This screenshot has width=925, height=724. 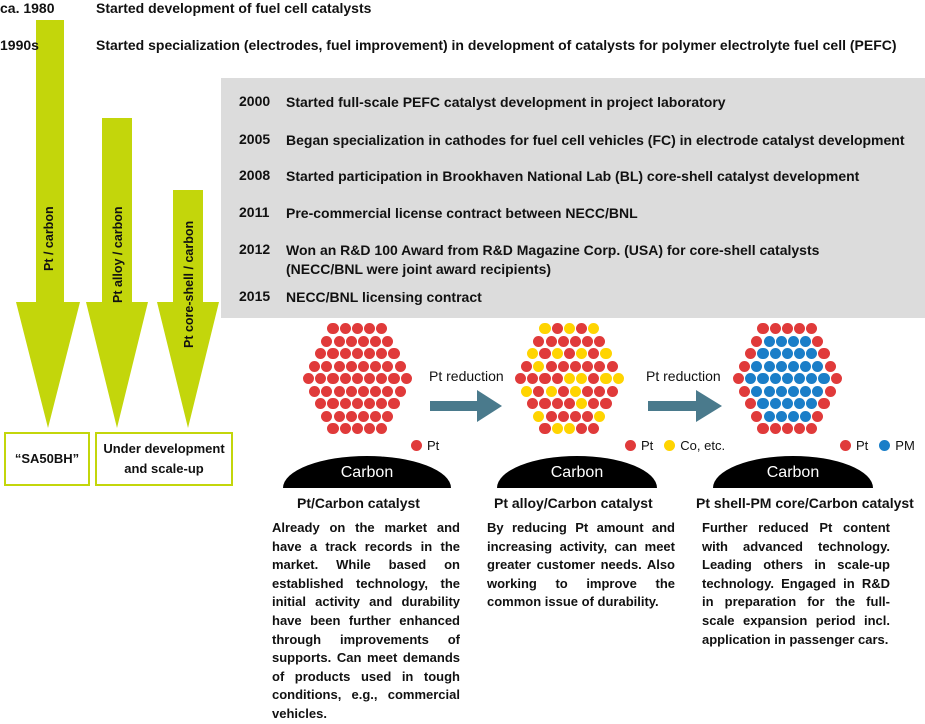 What do you see at coordinates (358, 503) in the screenshot?
I see `catalyst-title-pt-carbon: Pt/Carbon catalyst` at bounding box center [358, 503].